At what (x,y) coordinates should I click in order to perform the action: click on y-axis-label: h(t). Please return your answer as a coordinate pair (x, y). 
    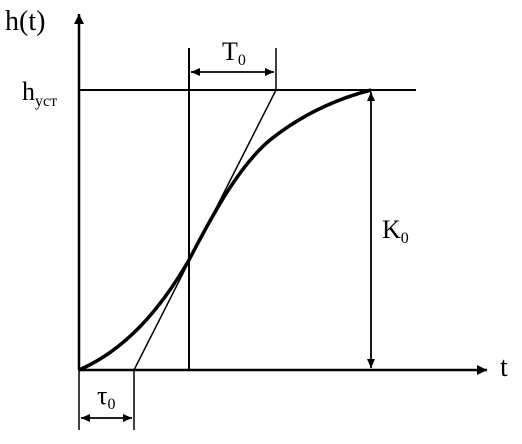
    Looking at the image, I should click on (25, 21).